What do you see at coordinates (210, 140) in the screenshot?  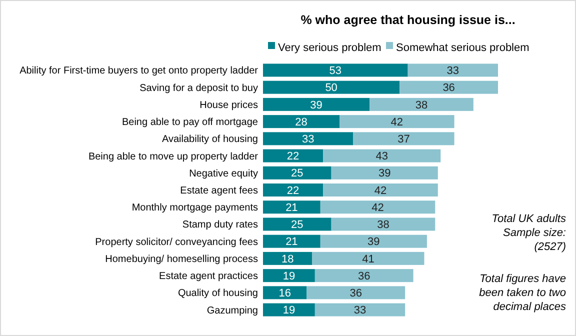 I see `y-tick-label: Availability of housing` at bounding box center [210, 140].